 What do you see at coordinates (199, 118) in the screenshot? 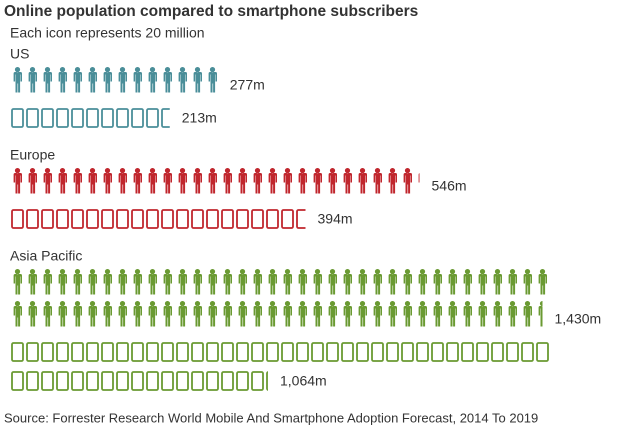
I see `value-label: 213m` at bounding box center [199, 118].